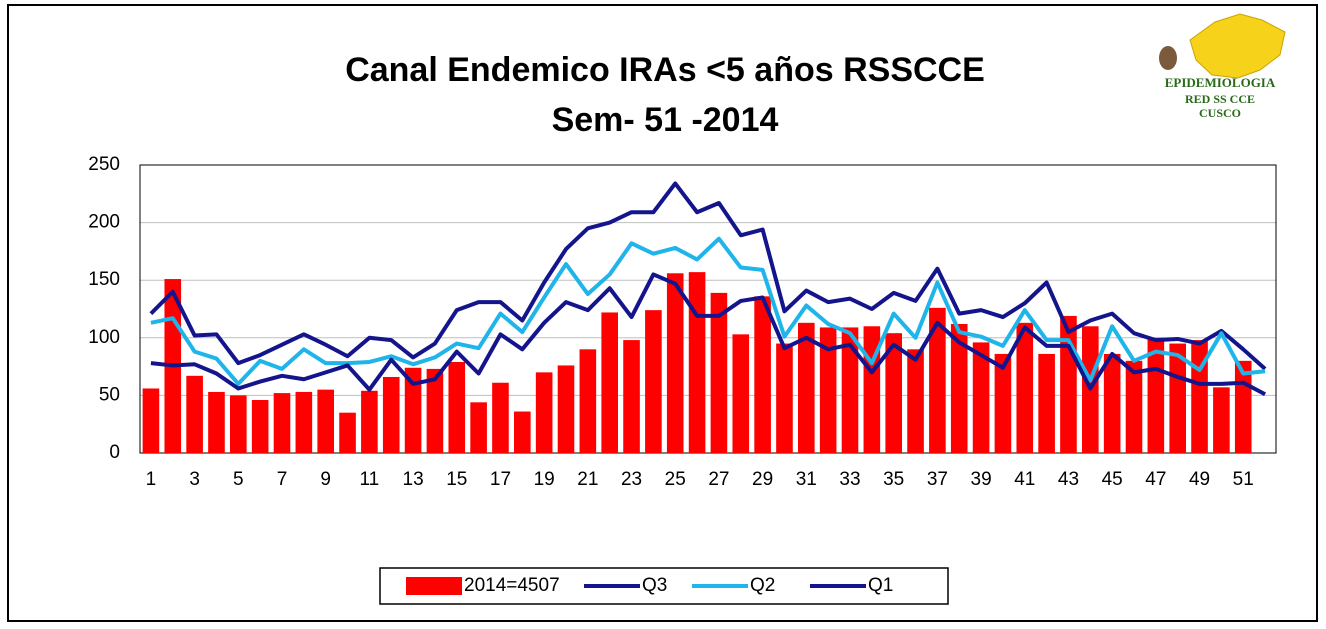 This screenshot has width=1326, height=629. I want to click on x-tick-label: 49, so click(1199, 479).